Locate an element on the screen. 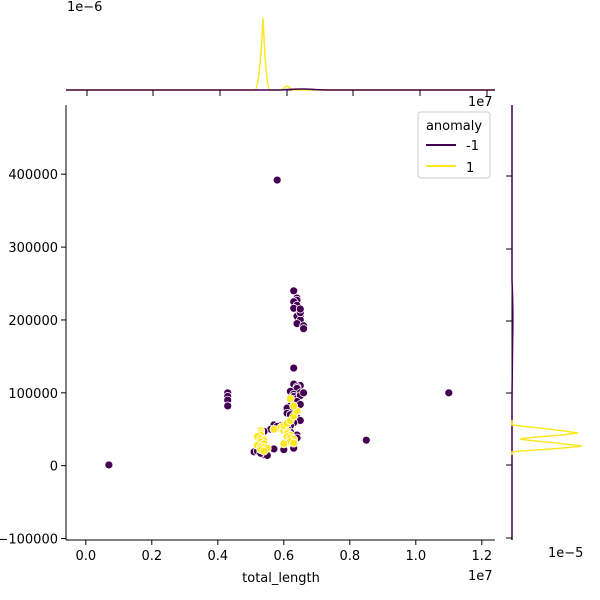 The image size is (600, 600). right-marginal: 1e−5 is located at coordinates (544, 333).